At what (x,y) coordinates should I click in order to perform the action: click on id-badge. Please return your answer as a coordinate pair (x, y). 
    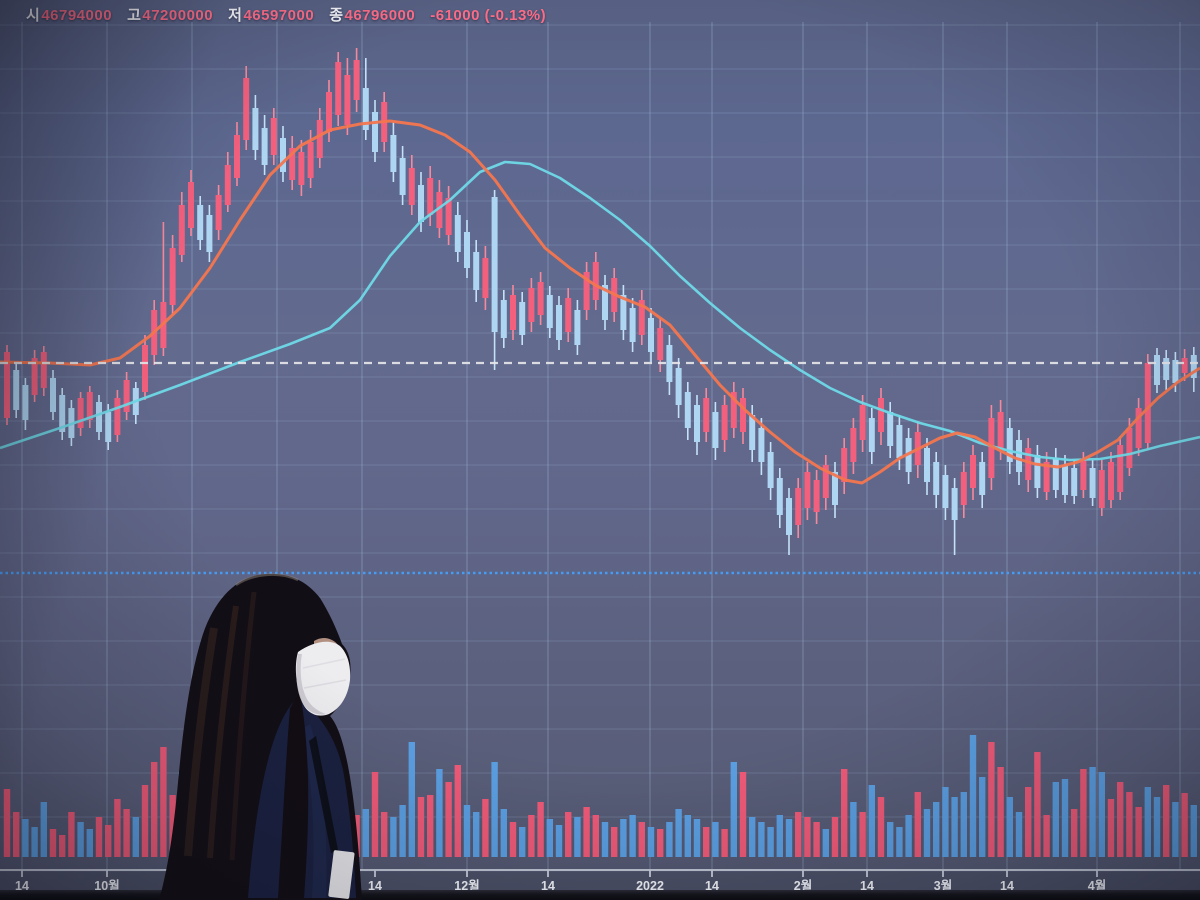
    Looking at the image, I should click on (341, 874).